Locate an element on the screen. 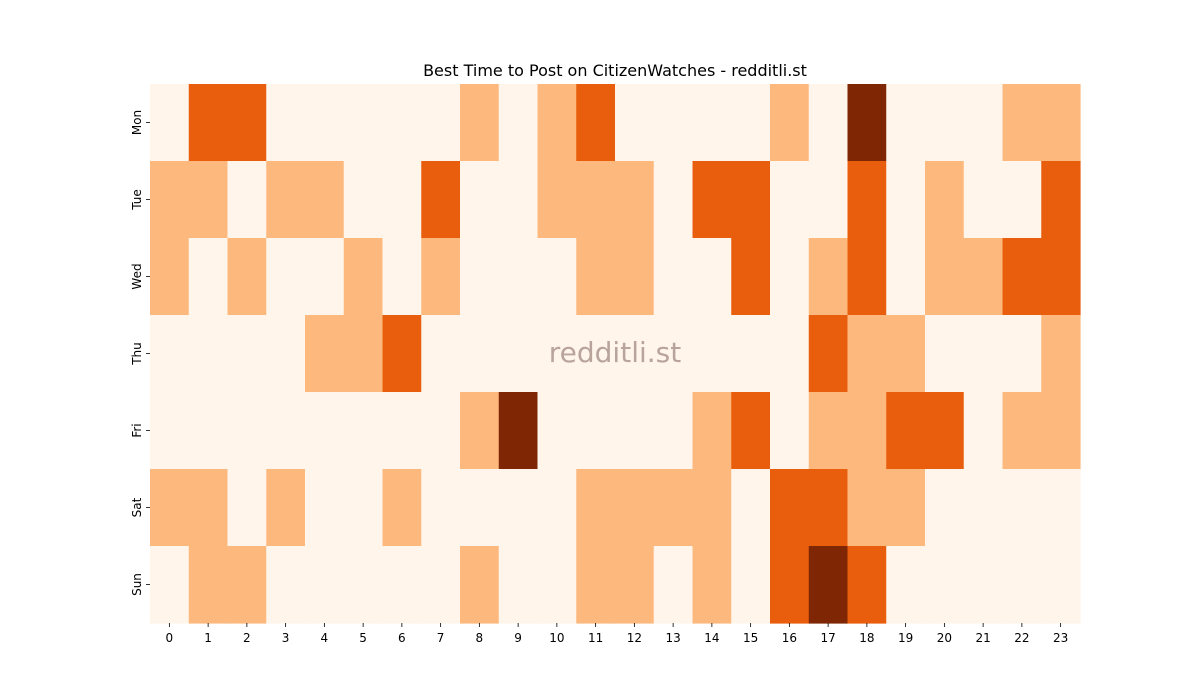  x-tick-label: 18 is located at coordinates (866, 638).